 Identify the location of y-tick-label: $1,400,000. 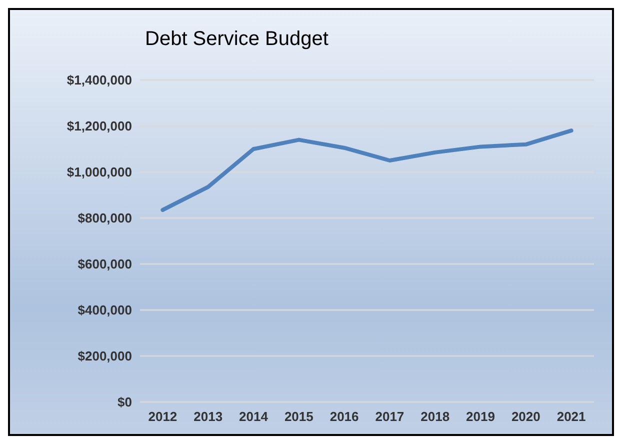
(99, 80).